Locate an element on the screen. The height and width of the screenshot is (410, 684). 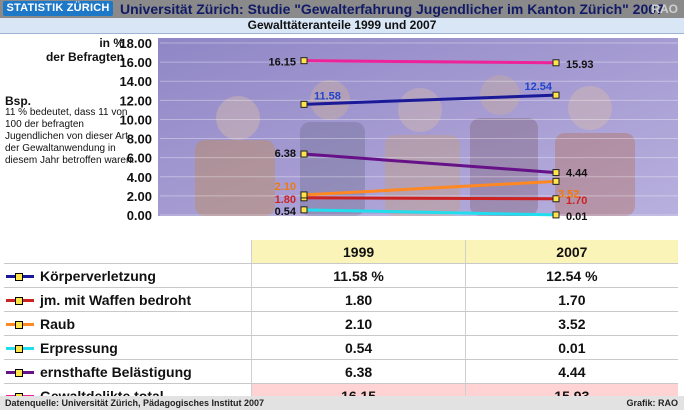
table-header-1999: 1999 is located at coordinates (358, 252).